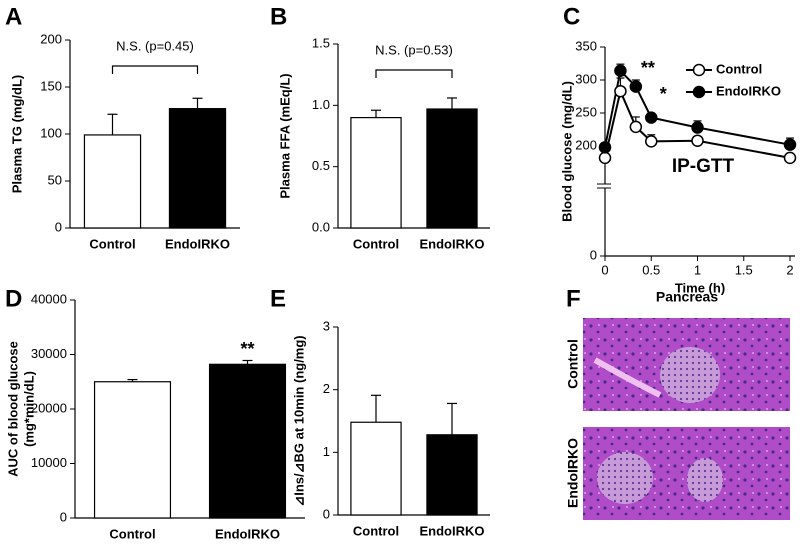  I want to click on legend-label: EndoIRKO, so click(748, 90).